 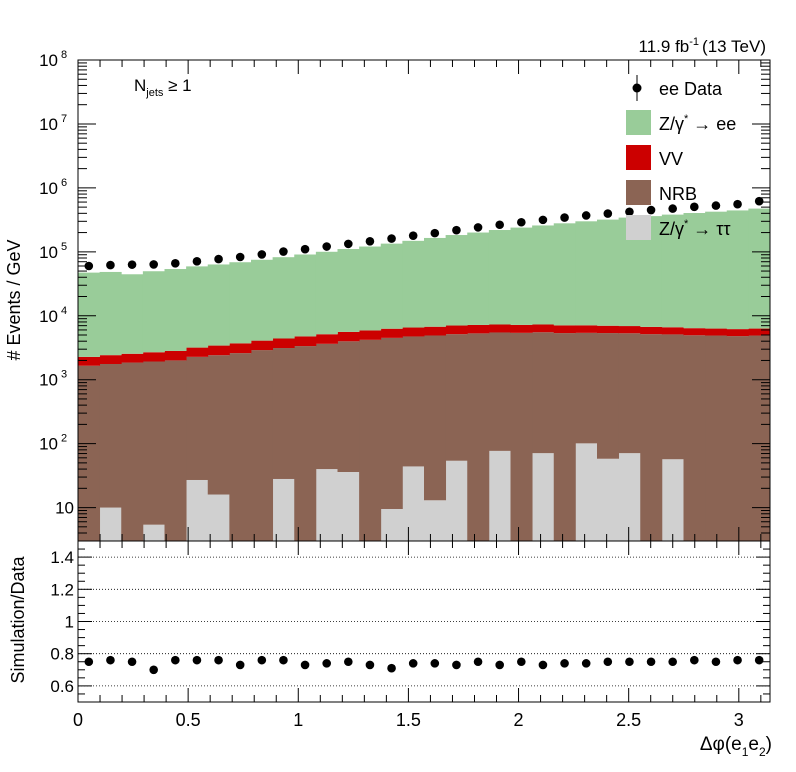 What do you see at coordinates (64, 375) in the screenshot?
I see `y-tick-exponent: 3` at bounding box center [64, 375].